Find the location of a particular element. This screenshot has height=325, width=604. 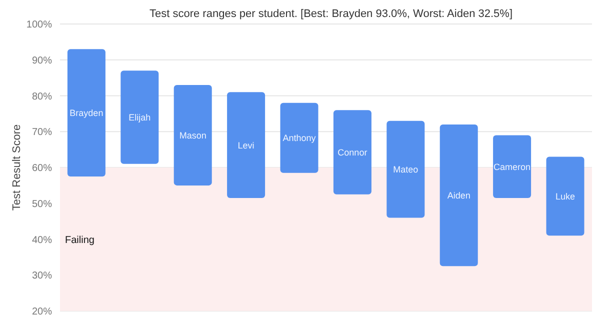

x-tick-label: Anthony is located at coordinates (299, 138).